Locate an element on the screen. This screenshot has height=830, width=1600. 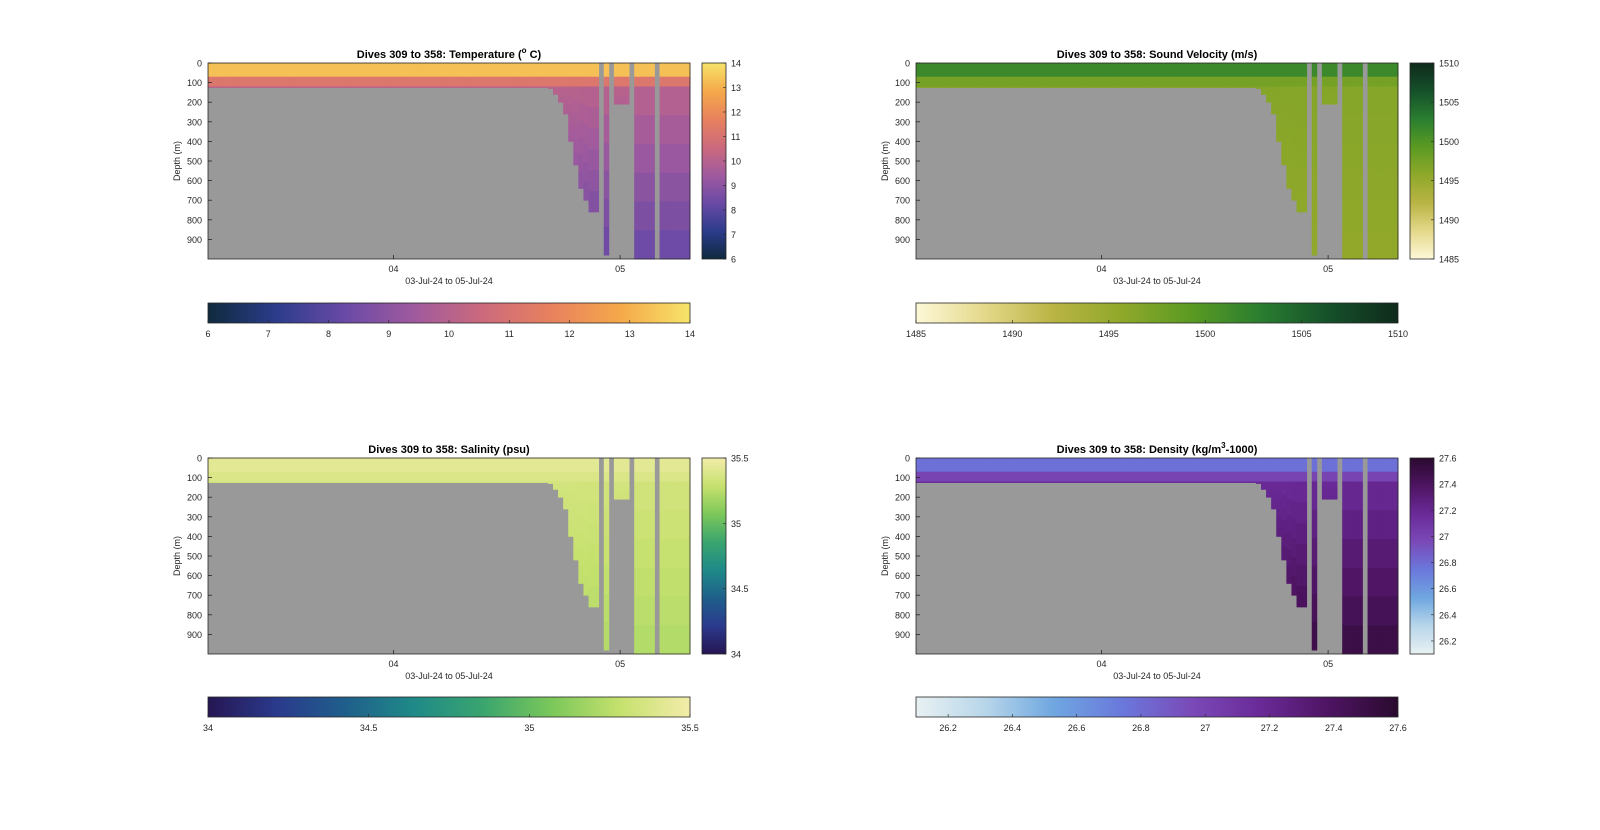
bottom-colorbar-label: 27 is located at coordinates (1205, 728).